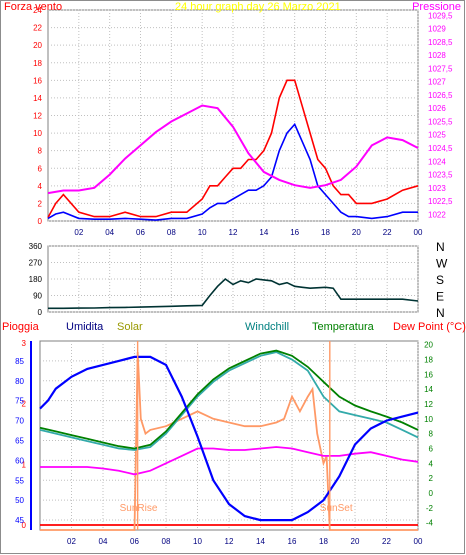 This screenshot has height=555, width=466. I want to click on direction-tick-label: 270, so click(36, 263).